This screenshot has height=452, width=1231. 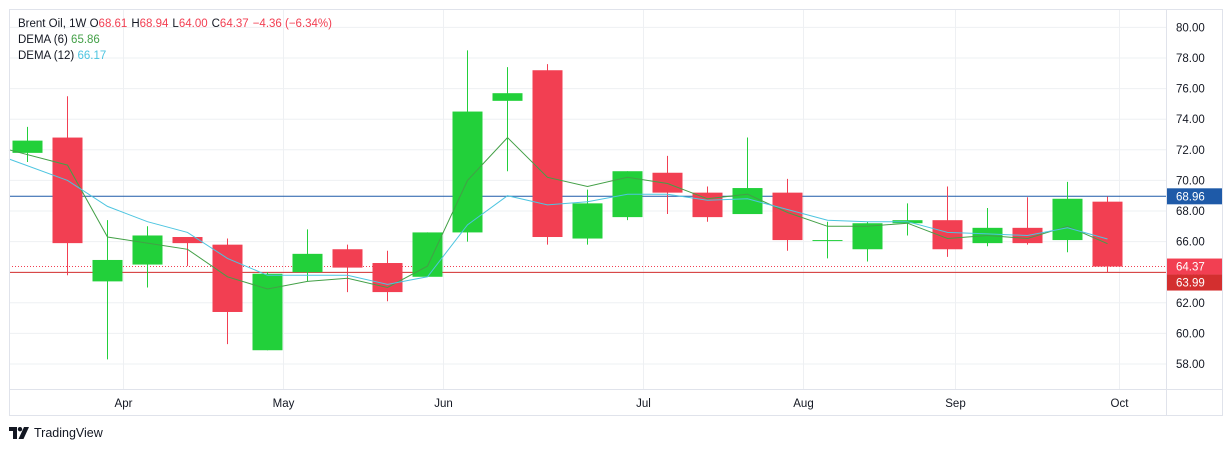 I want to click on legend-high-value: 68.94, so click(x=154, y=24).